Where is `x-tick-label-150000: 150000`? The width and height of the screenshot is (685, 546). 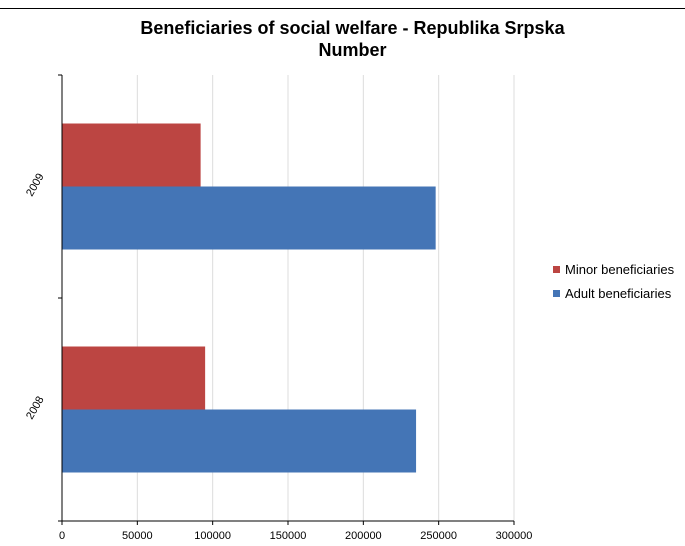 x-tick-label-150000: 150000 is located at coordinates (288, 536).